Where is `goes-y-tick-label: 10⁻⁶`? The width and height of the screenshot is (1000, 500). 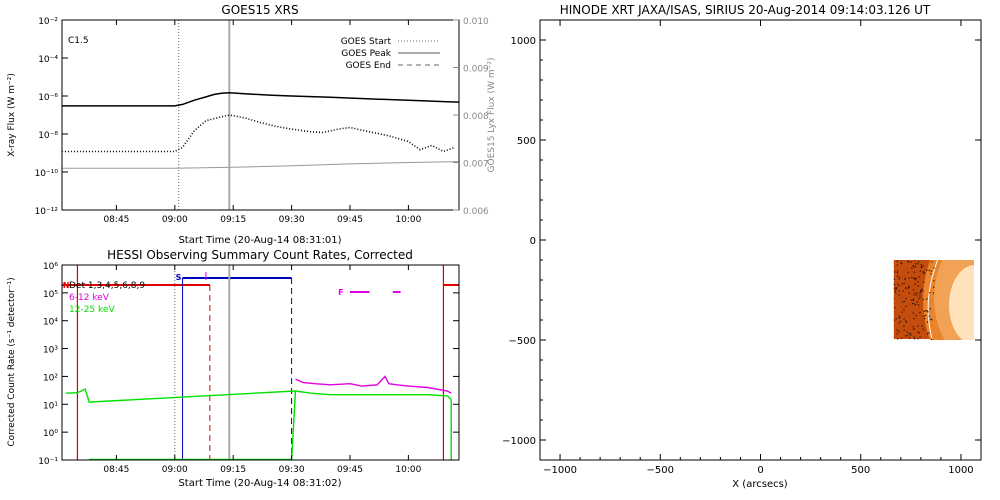
goes-y-tick-label: 10⁻⁶ is located at coordinates (48, 98).